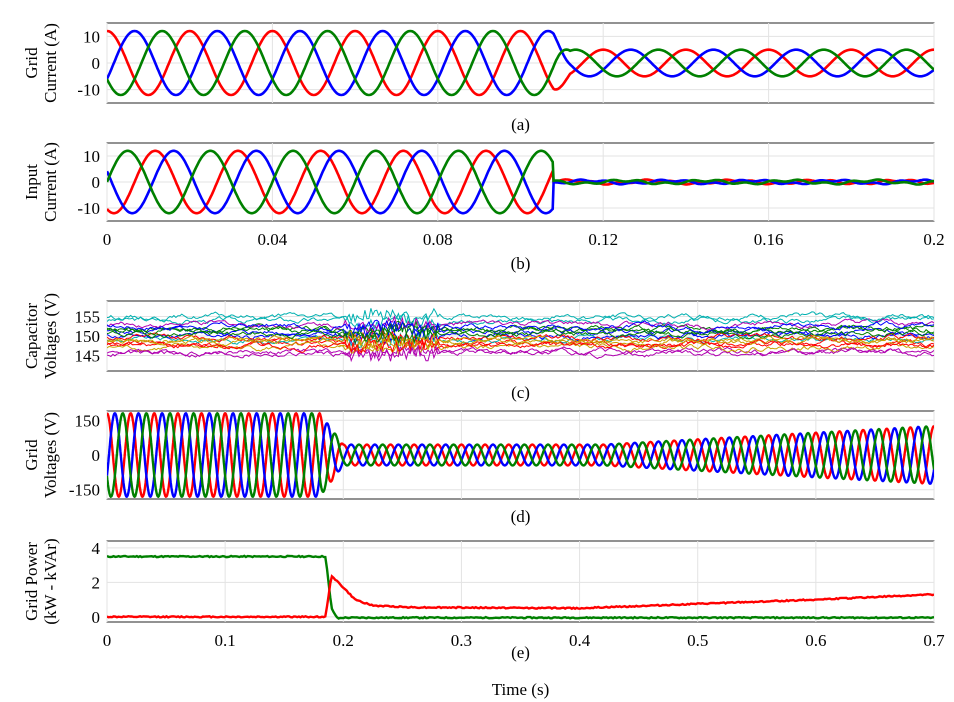 The height and width of the screenshot is (702, 954). Describe the element at coordinates (273, 239) in the screenshot. I see `x-tick-label: 0.04` at that location.